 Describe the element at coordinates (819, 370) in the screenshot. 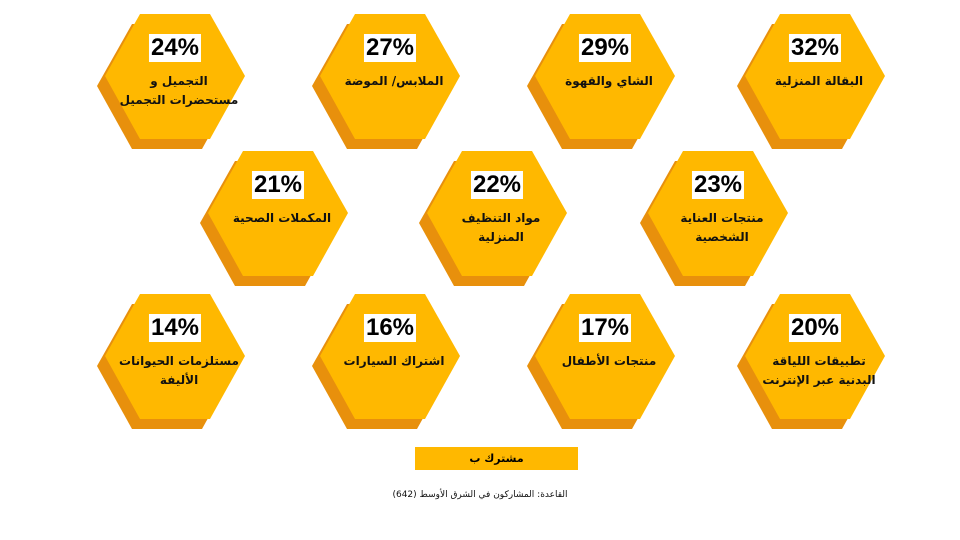

I see `item-label: تطبيقات اللياقة البدنية عبر الإنترنت` at that location.